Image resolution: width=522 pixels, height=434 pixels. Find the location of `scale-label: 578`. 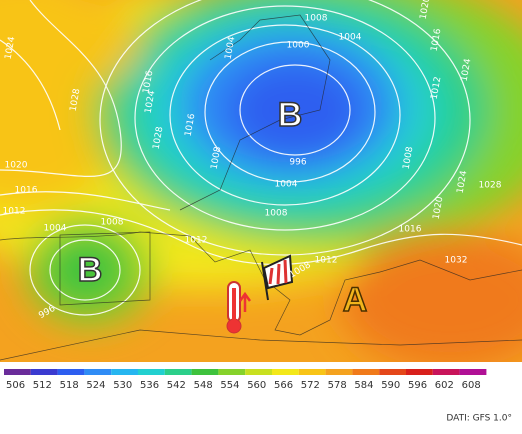

scale-label: 578 is located at coordinates (337, 385).